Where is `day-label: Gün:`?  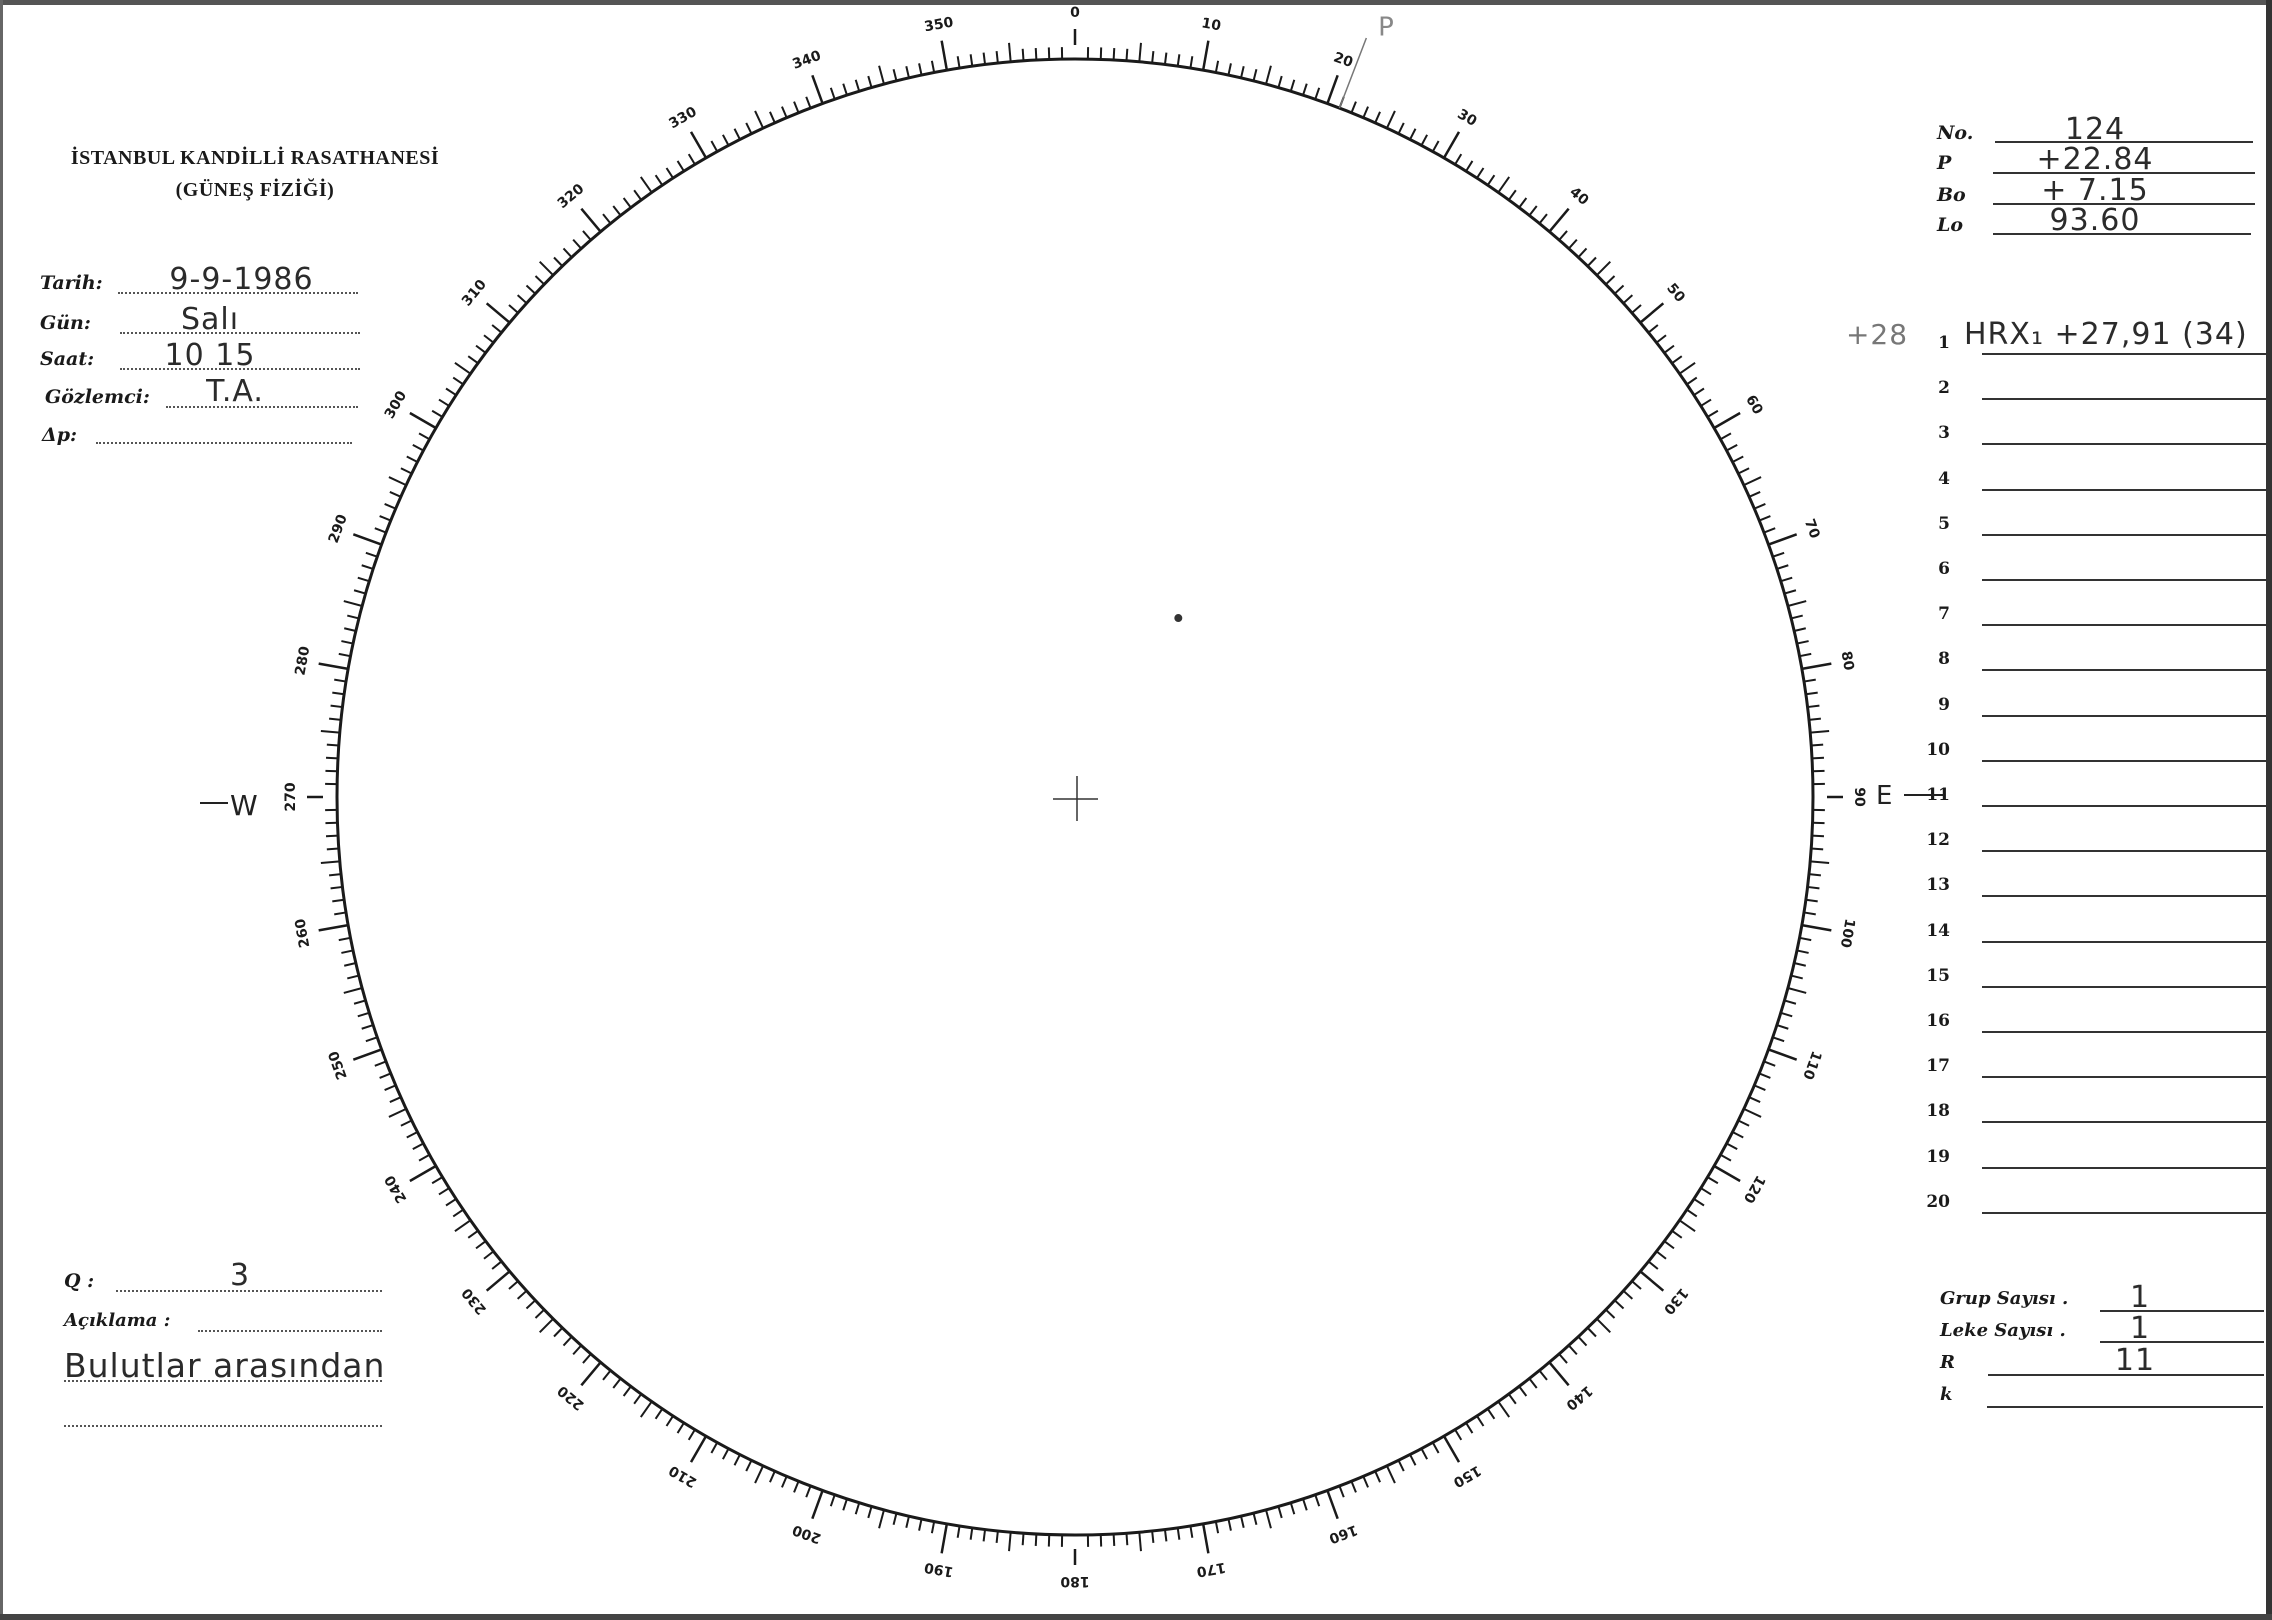 day-label: Gün: is located at coordinates (65, 323).